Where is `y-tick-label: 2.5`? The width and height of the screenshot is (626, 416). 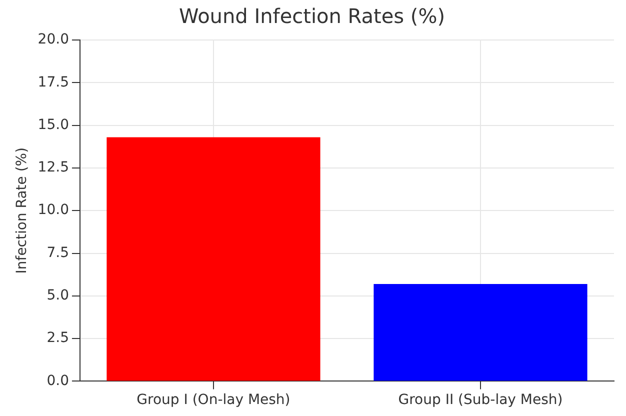 y-tick-label: 2.5 is located at coordinates (57, 338).